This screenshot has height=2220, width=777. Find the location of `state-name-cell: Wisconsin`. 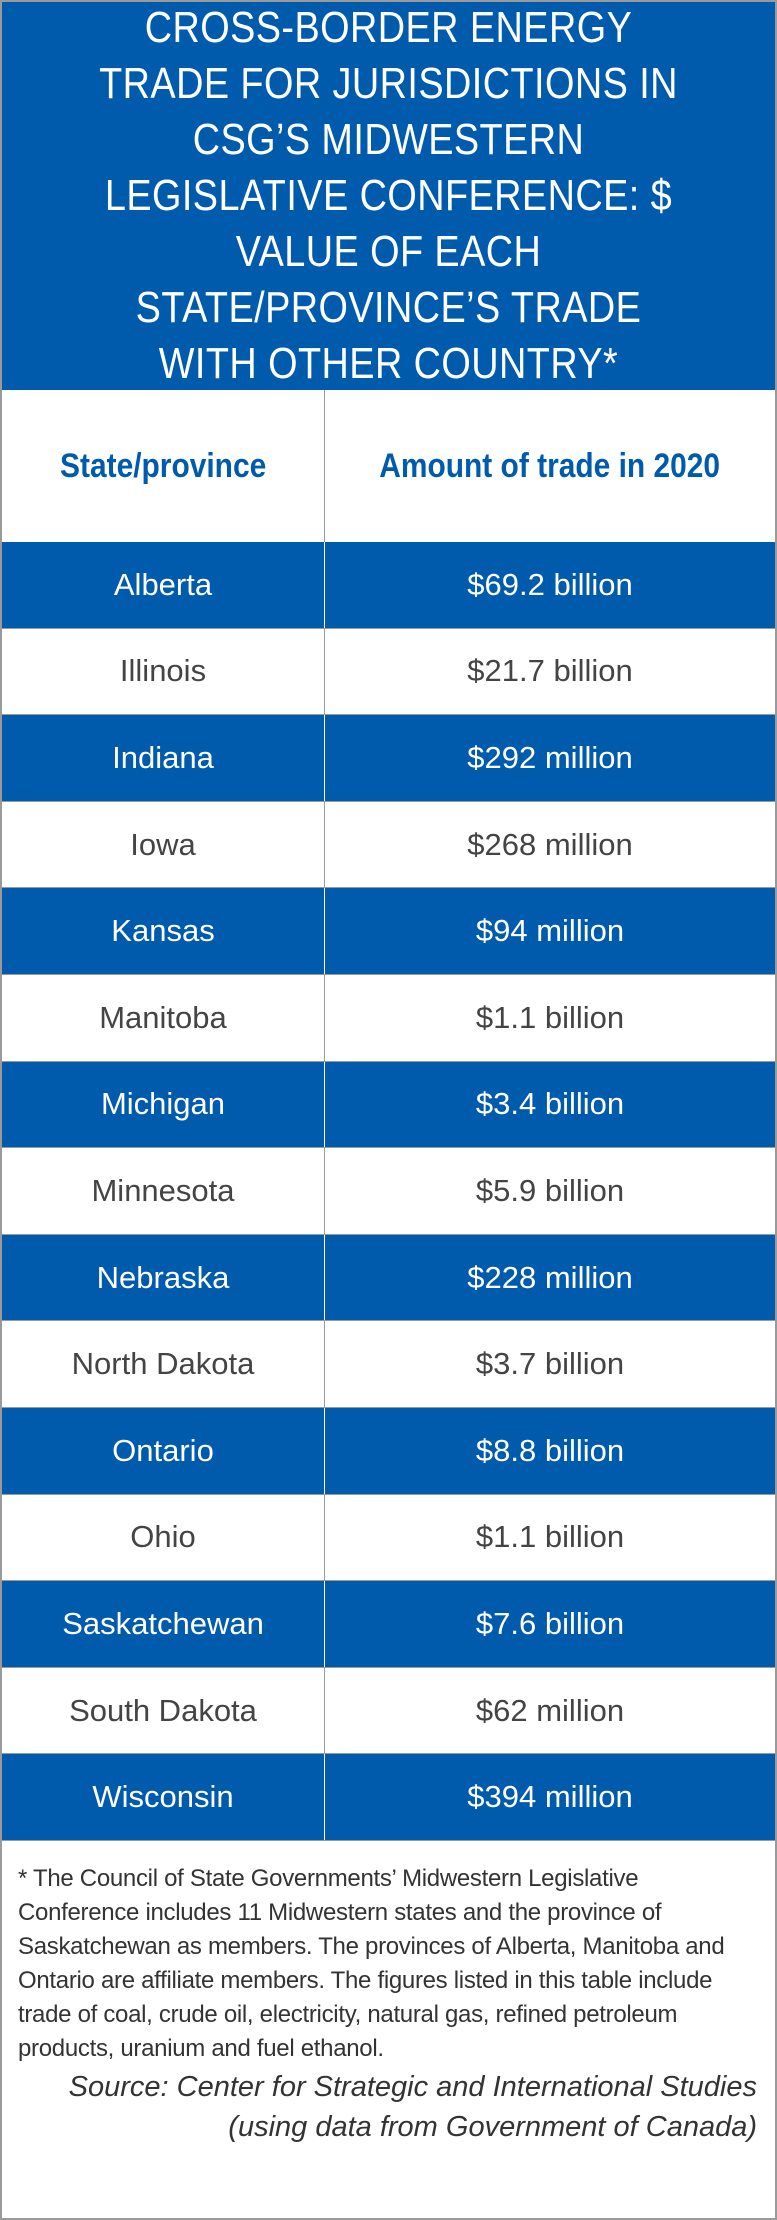

state-name-cell: Wisconsin is located at coordinates (163, 1797).